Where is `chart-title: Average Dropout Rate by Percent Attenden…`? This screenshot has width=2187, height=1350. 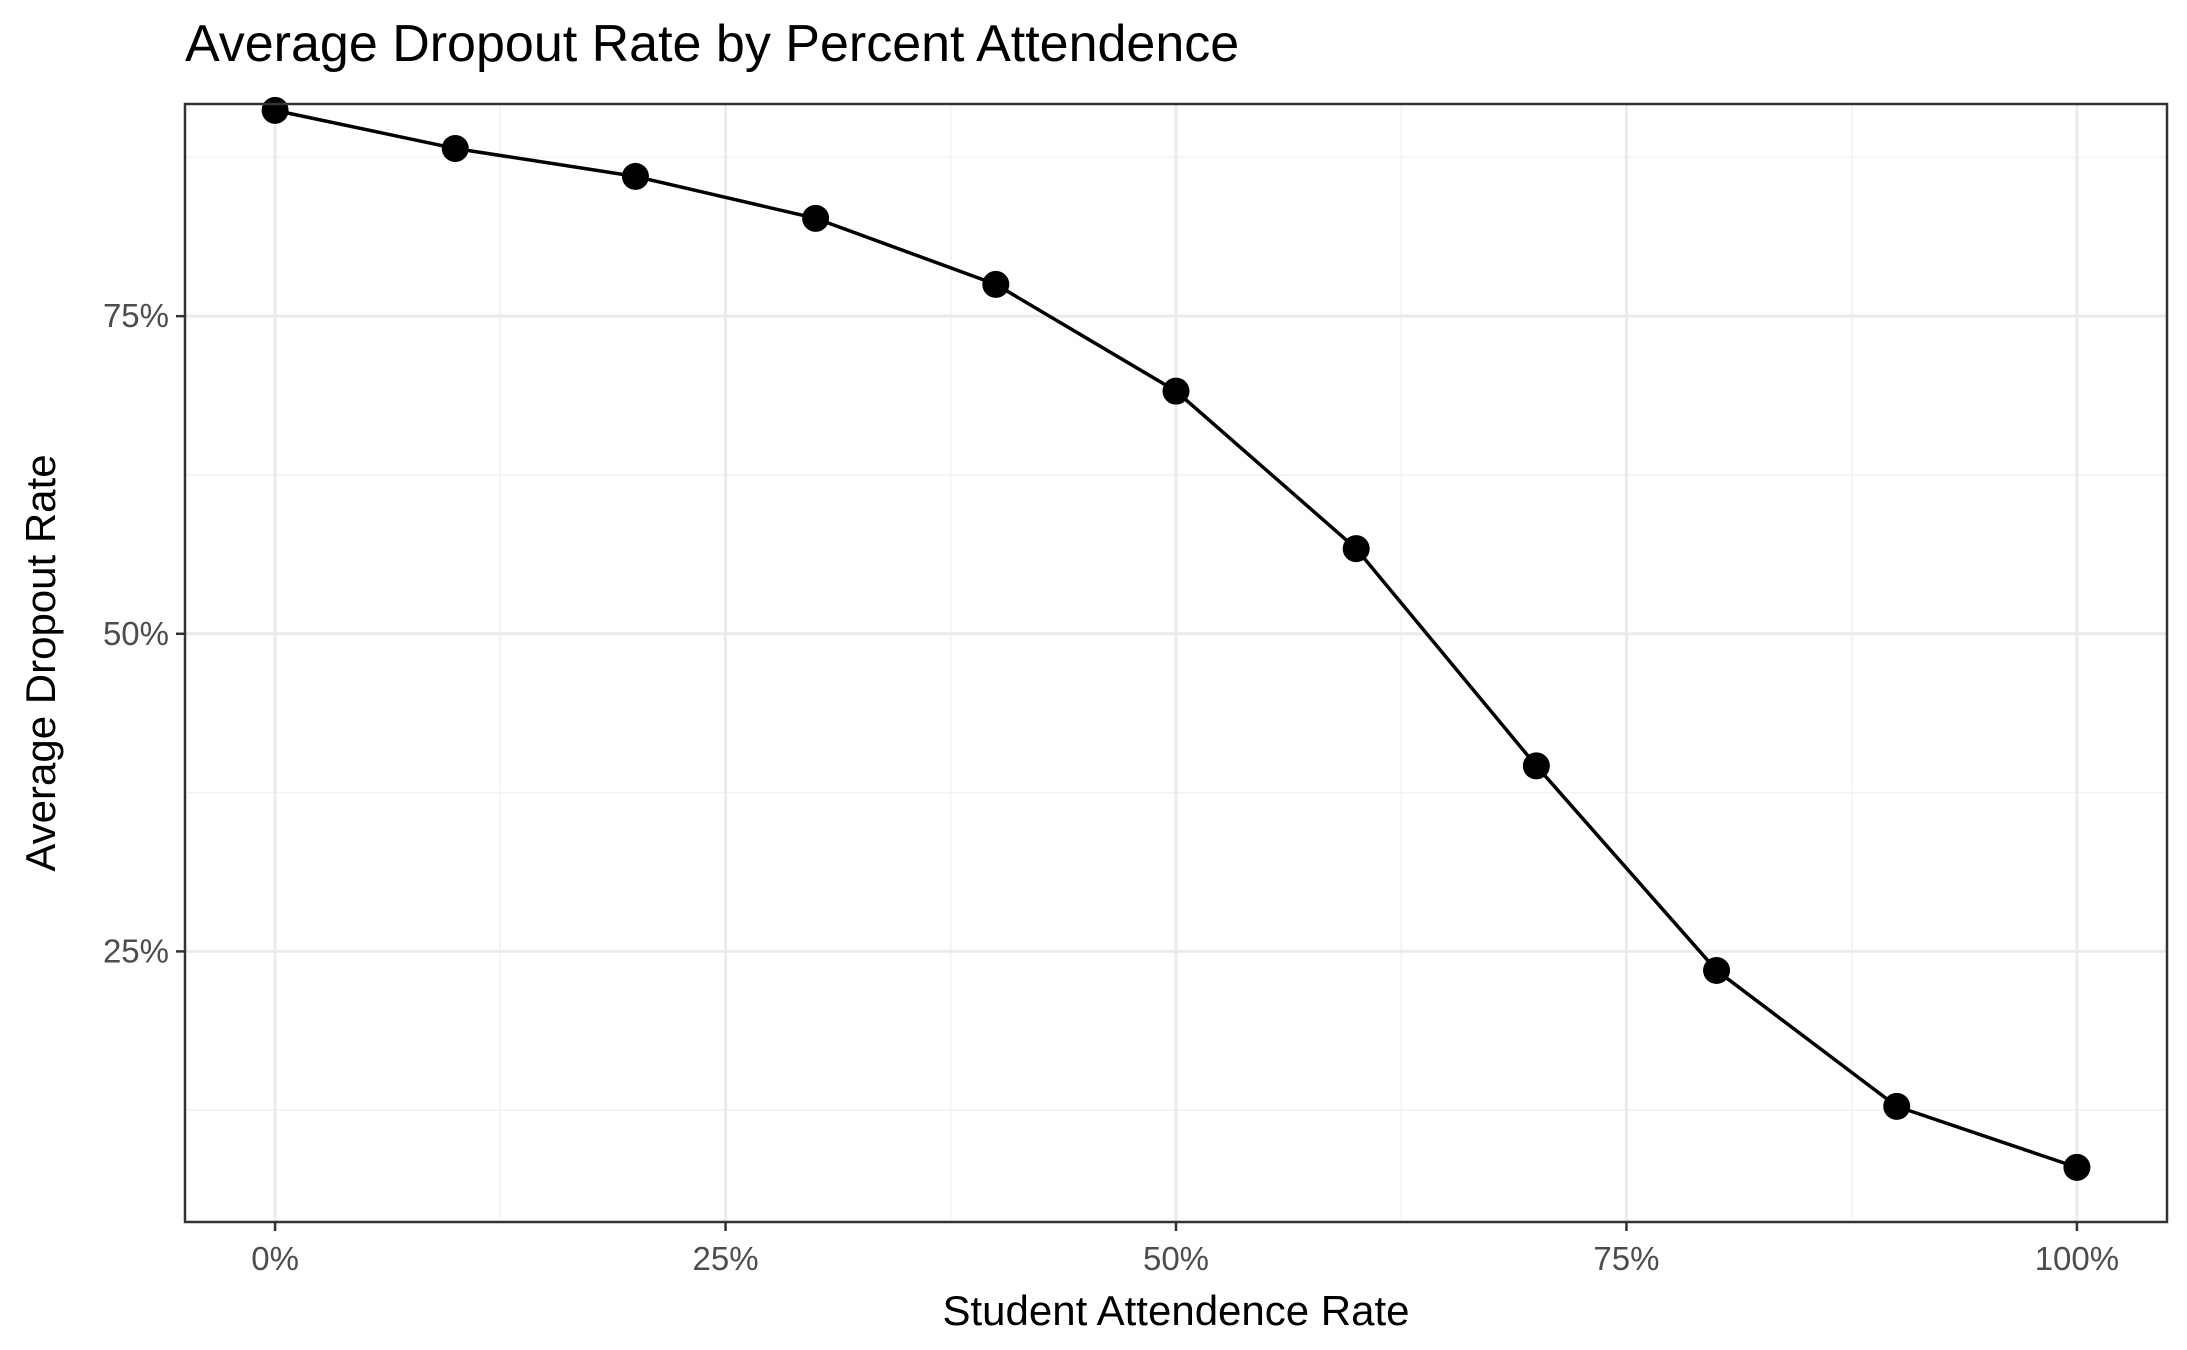
chart-title: Average Dropout Rate by Percent Attenden… is located at coordinates (712, 44).